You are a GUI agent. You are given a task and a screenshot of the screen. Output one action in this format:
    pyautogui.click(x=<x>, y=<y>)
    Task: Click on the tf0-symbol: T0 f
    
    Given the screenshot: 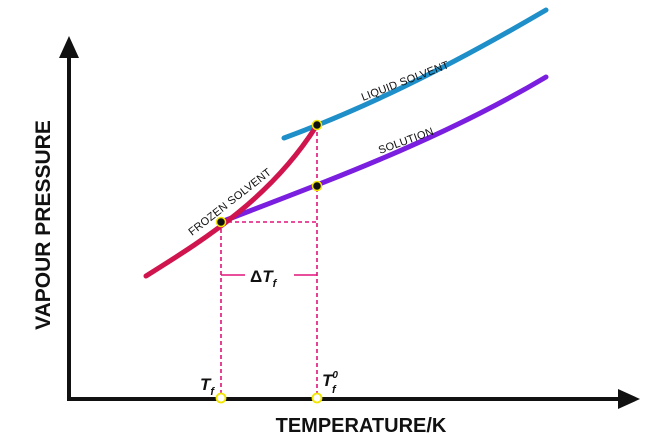 What is the action you would take?
    pyautogui.click(x=330, y=383)
    